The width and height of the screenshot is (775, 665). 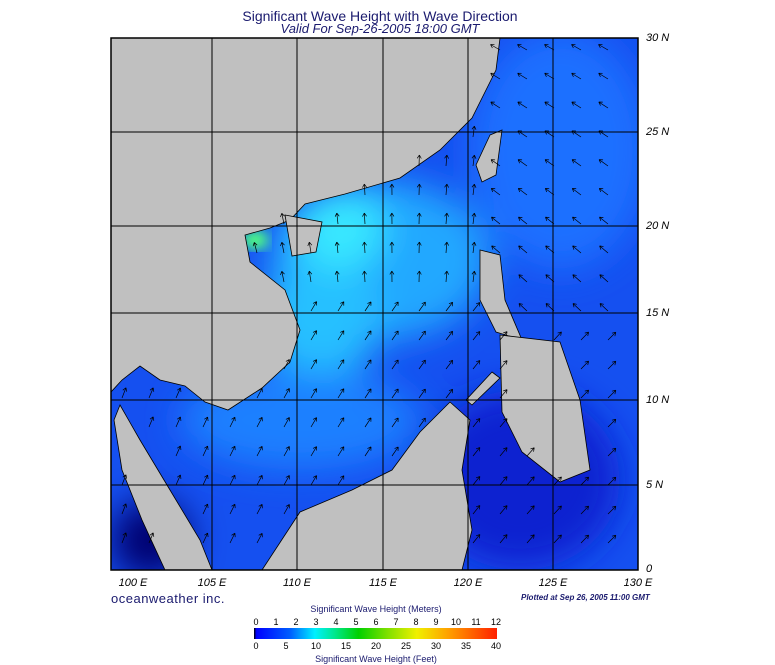 What do you see at coordinates (545, 408) in the screenshot?
I see `land-visayas-mindanao` at bounding box center [545, 408].